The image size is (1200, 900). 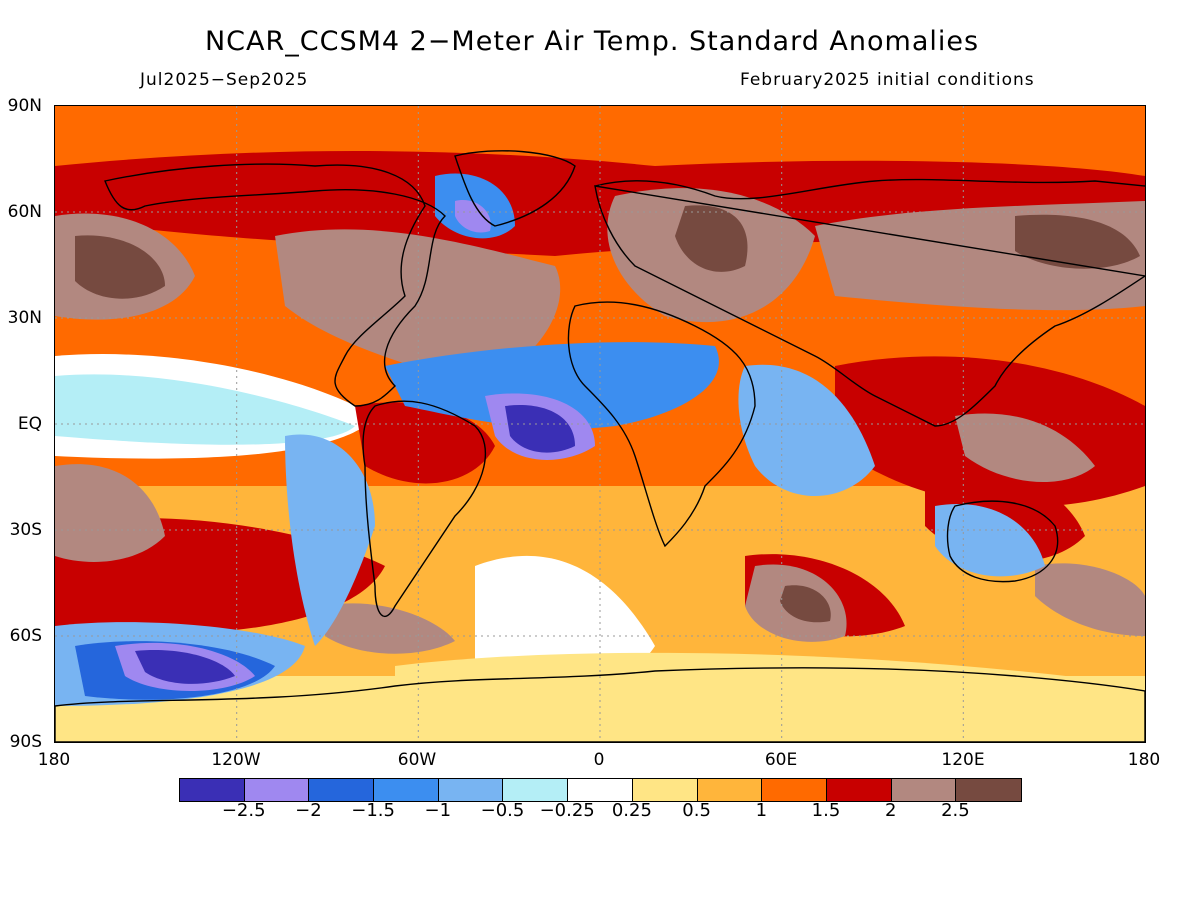 I want to click on drake-passage-brown, so click(x=390, y=628).